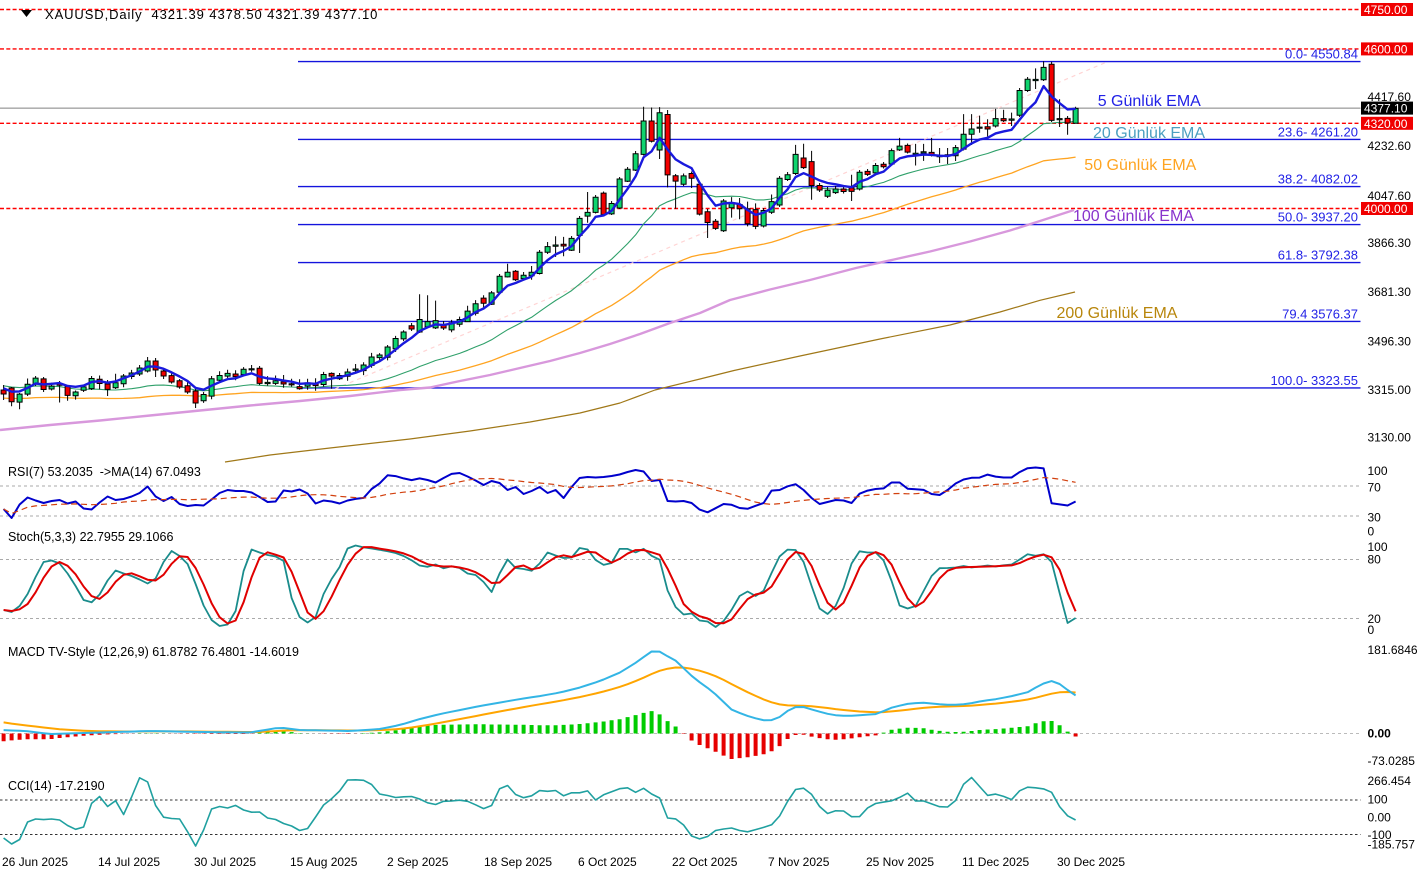 This screenshot has width=1424, height=874. What do you see at coordinates (1133, 216) in the screenshot?
I see `svg-text: 100 Günlük EMA` at bounding box center [1133, 216].